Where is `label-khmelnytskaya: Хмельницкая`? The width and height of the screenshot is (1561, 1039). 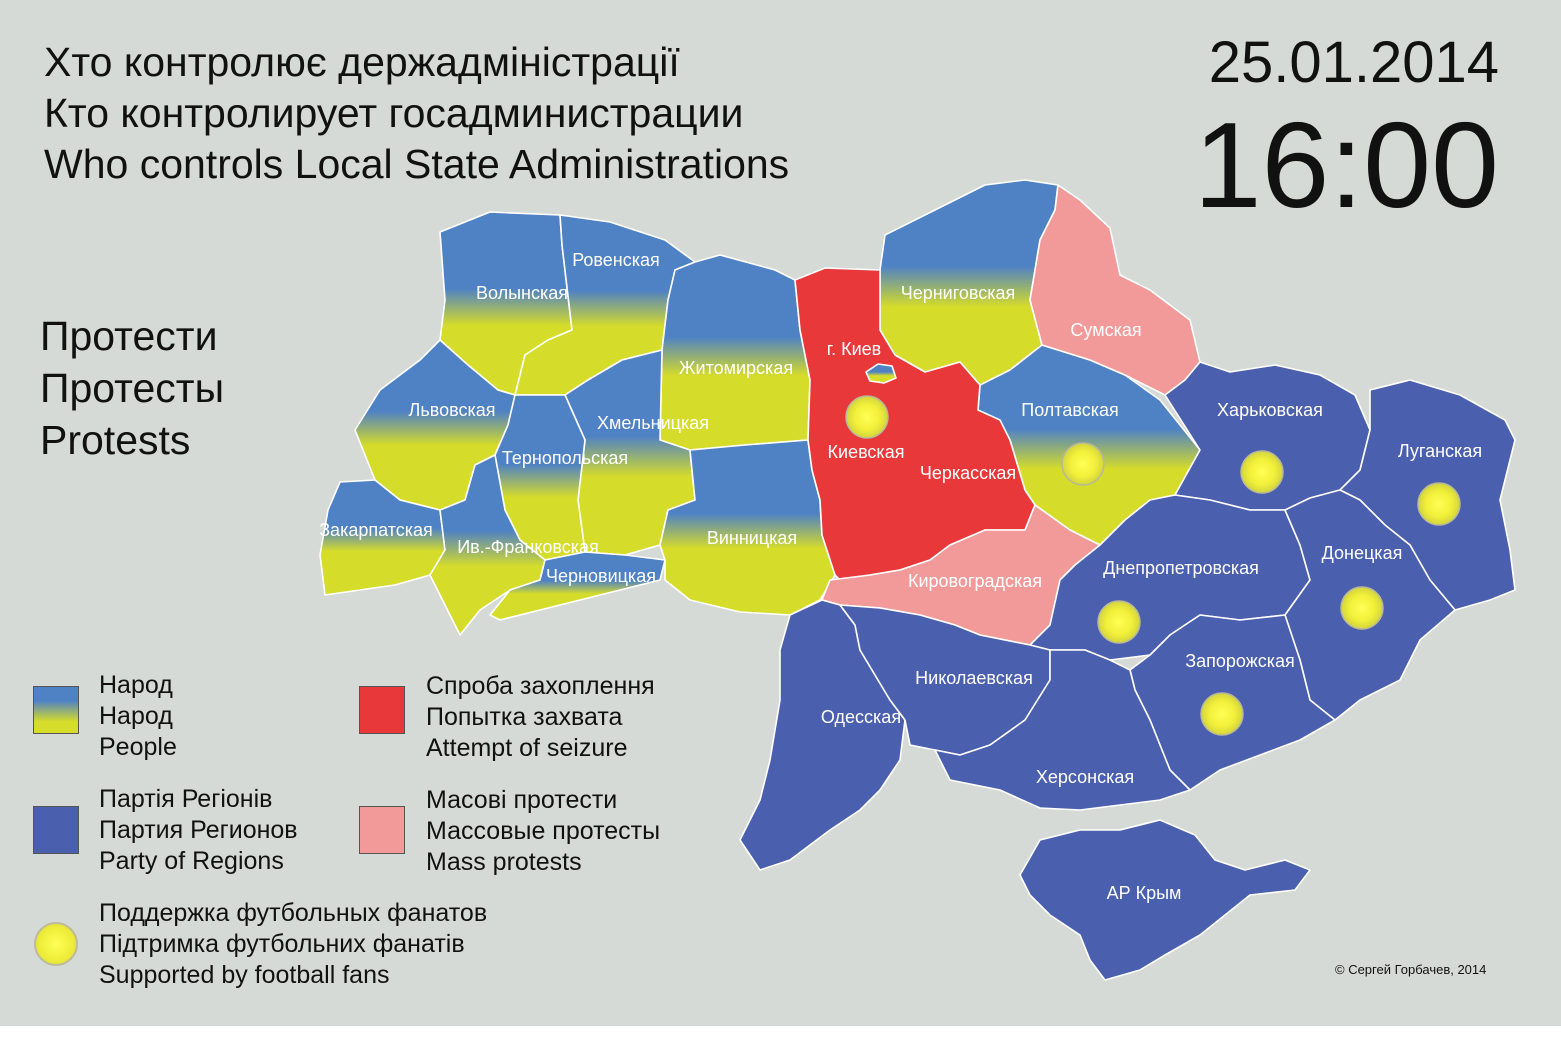 label-khmelnytskaya: Хмельницкая is located at coordinates (653, 423).